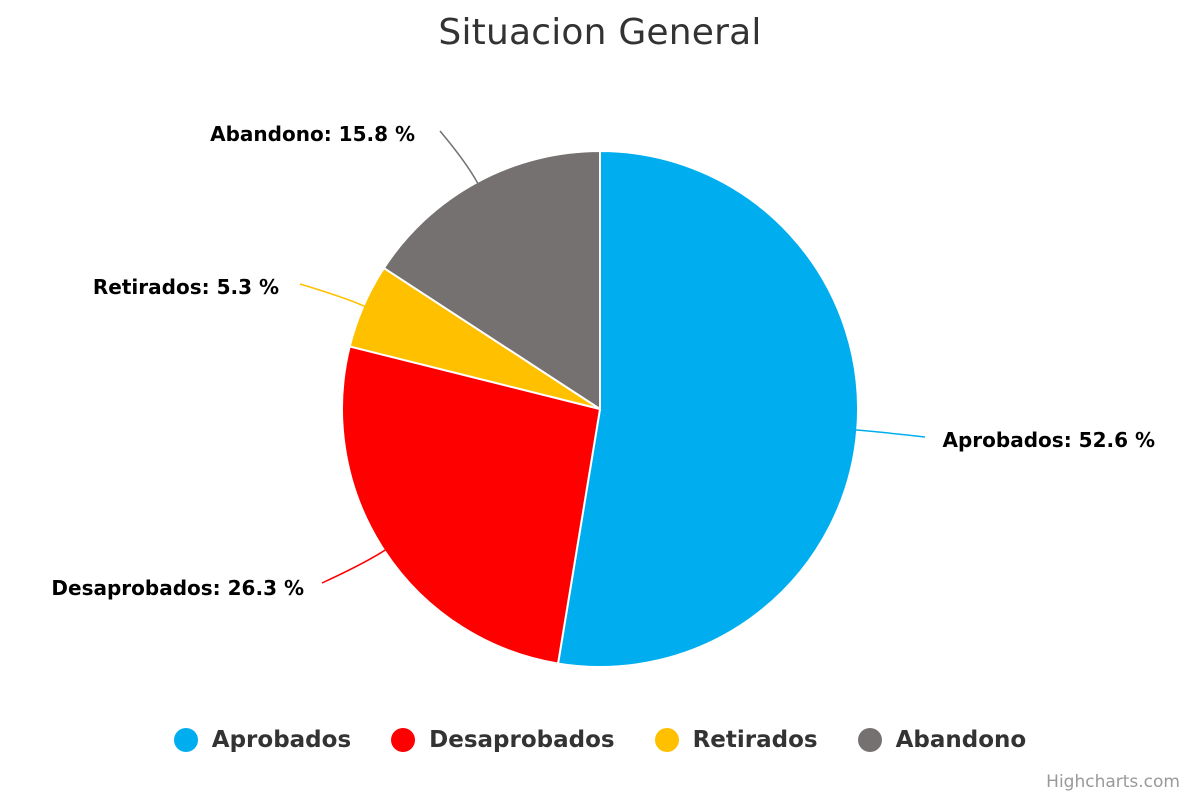 This screenshot has height=800, width=1200. Describe the element at coordinates (403, 740) in the screenshot. I see `legend-symbol-desaprobados` at that location.